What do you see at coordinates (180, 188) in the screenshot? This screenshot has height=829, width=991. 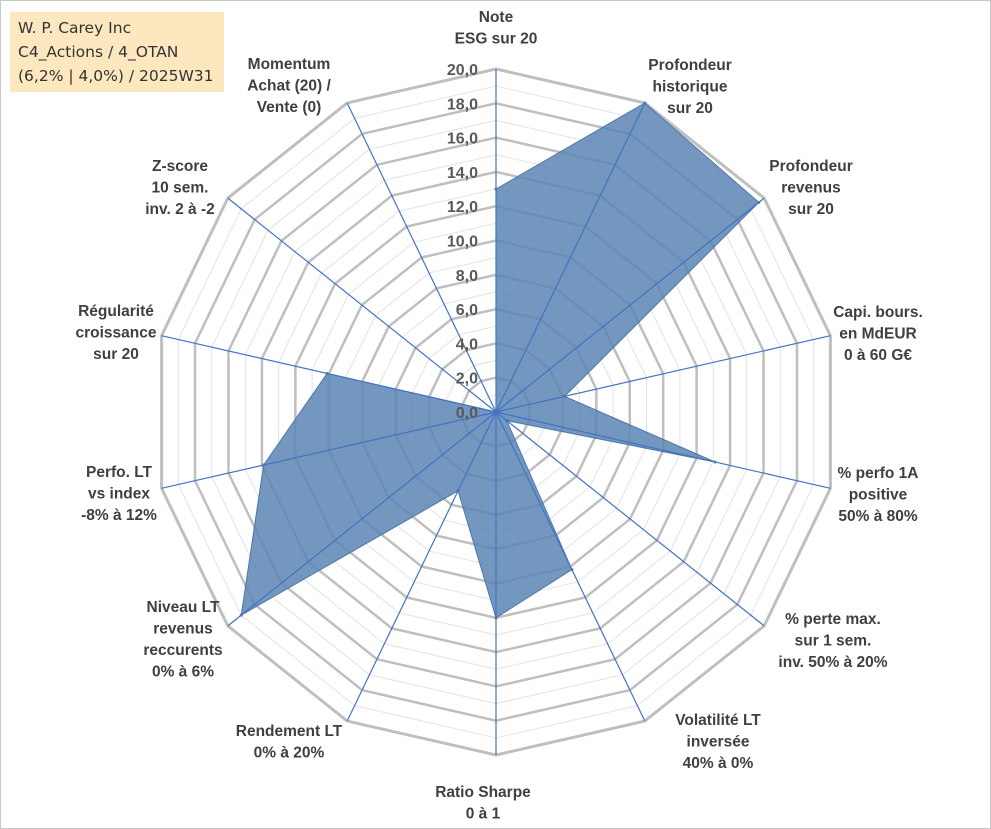 I see `axis-label: Z-score 10 sem. inv. 2 à -2` at bounding box center [180, 188].